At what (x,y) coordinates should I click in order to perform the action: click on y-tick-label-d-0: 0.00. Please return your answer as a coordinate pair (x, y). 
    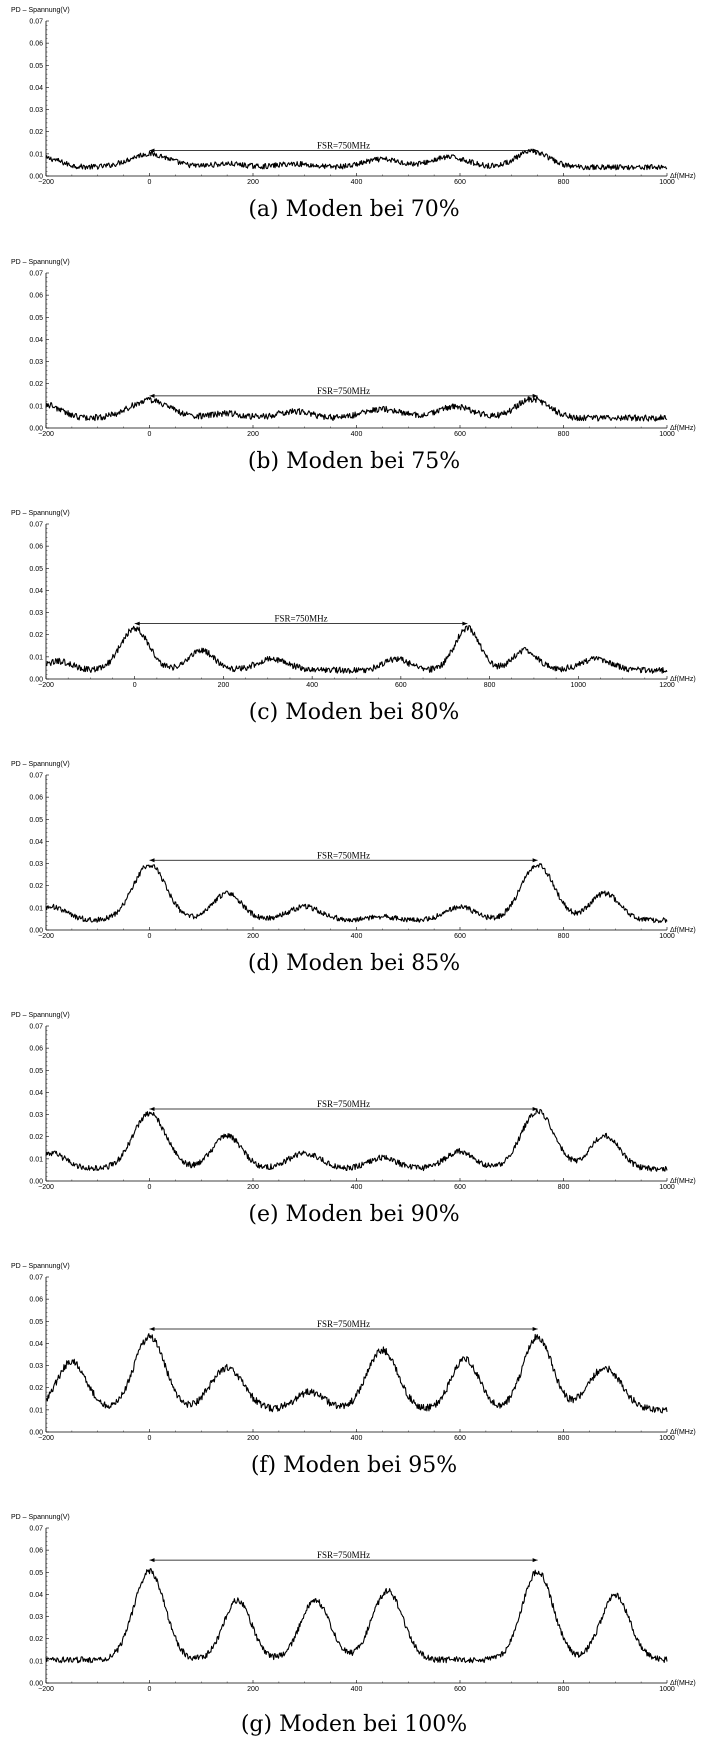
    Looking at the image, I should click on (36, 931).